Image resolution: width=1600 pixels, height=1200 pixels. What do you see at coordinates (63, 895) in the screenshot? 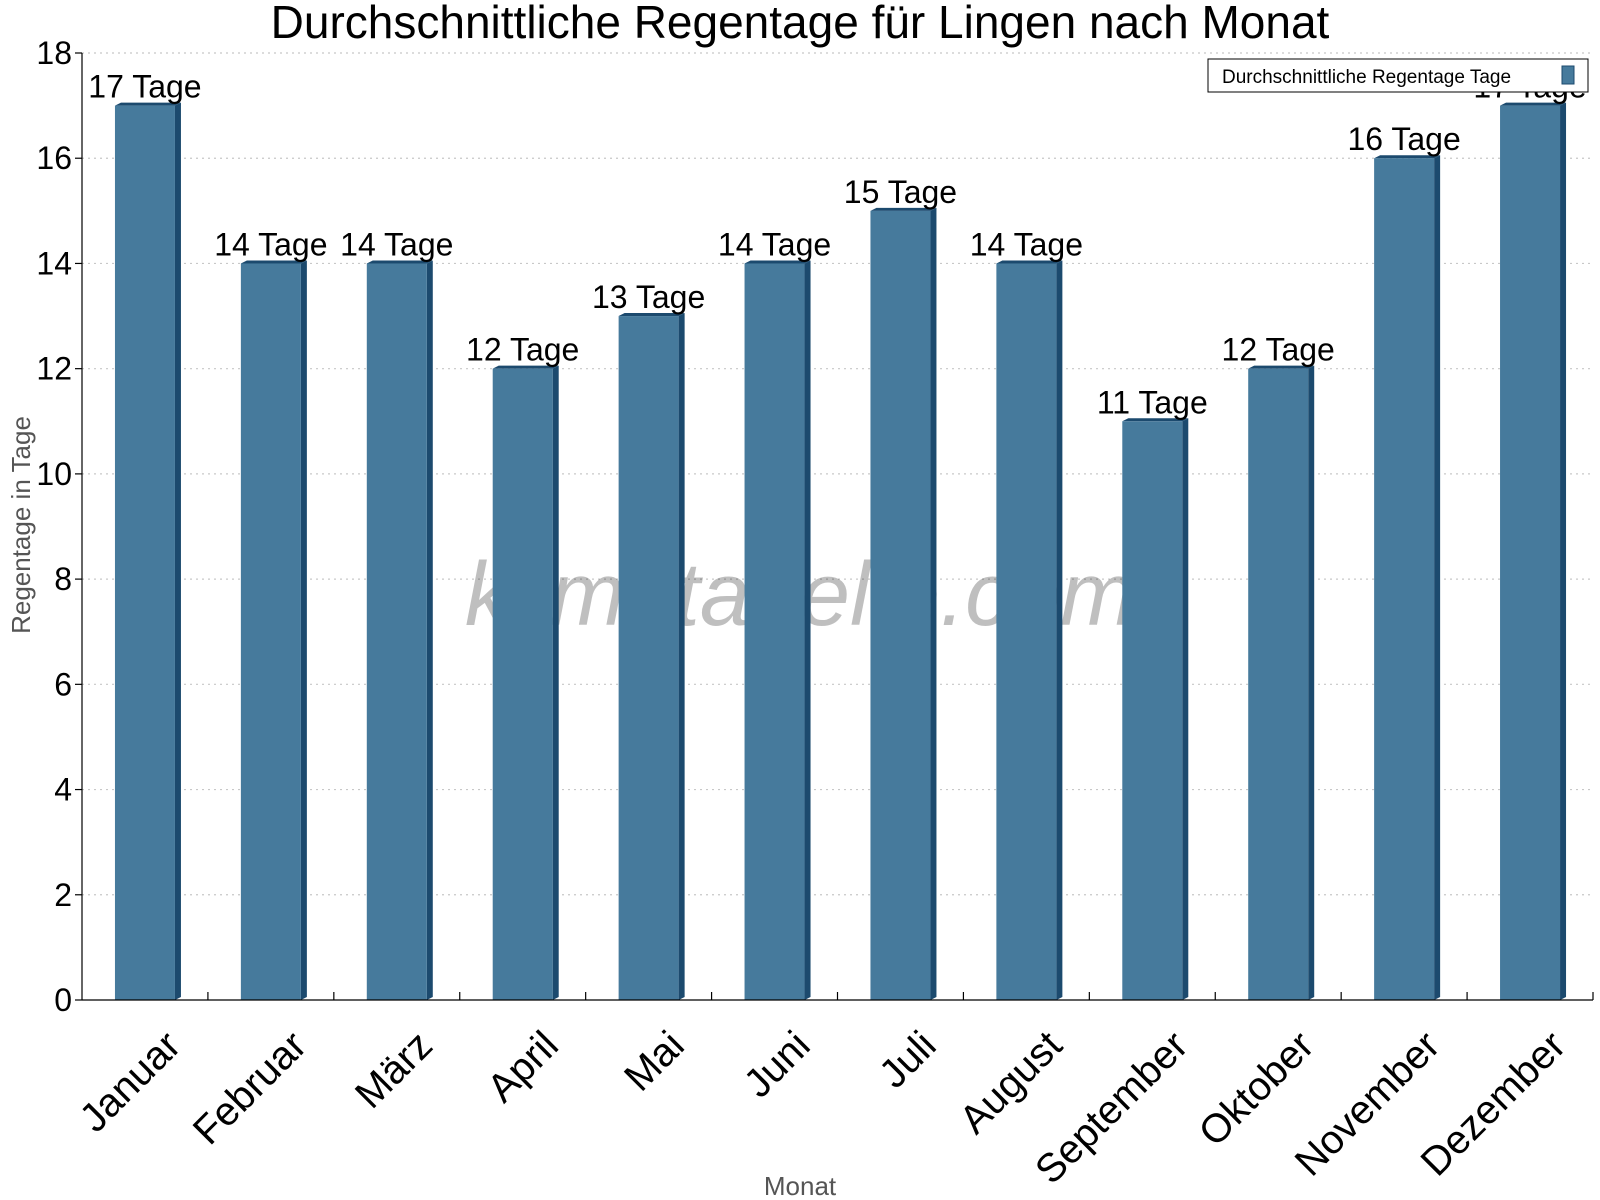
I see `y-tick-label: 2` at bounding box center [63, 895].